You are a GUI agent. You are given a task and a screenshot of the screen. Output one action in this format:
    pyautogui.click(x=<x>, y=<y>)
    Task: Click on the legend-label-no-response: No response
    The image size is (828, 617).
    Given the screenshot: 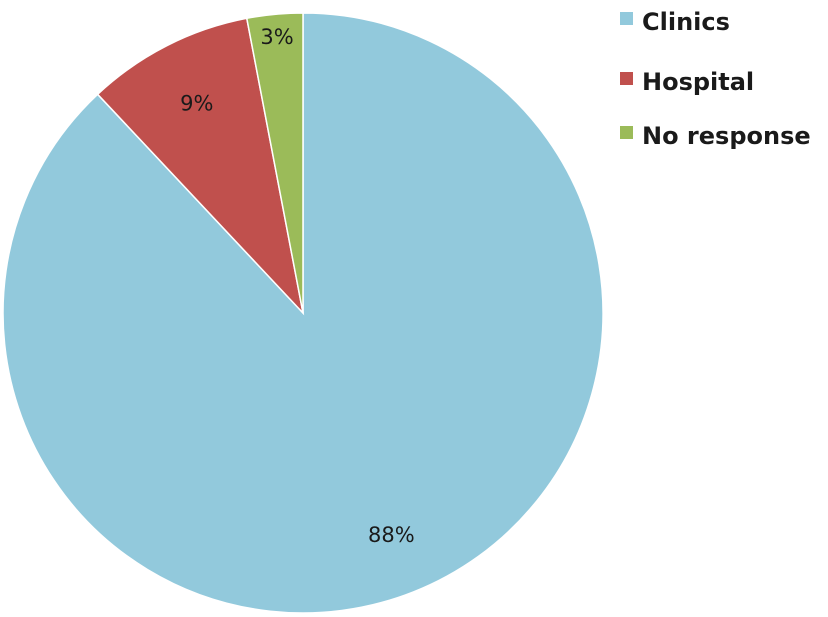 What is the action you would take?
    pyautogui.click(x=726, y=136)
    